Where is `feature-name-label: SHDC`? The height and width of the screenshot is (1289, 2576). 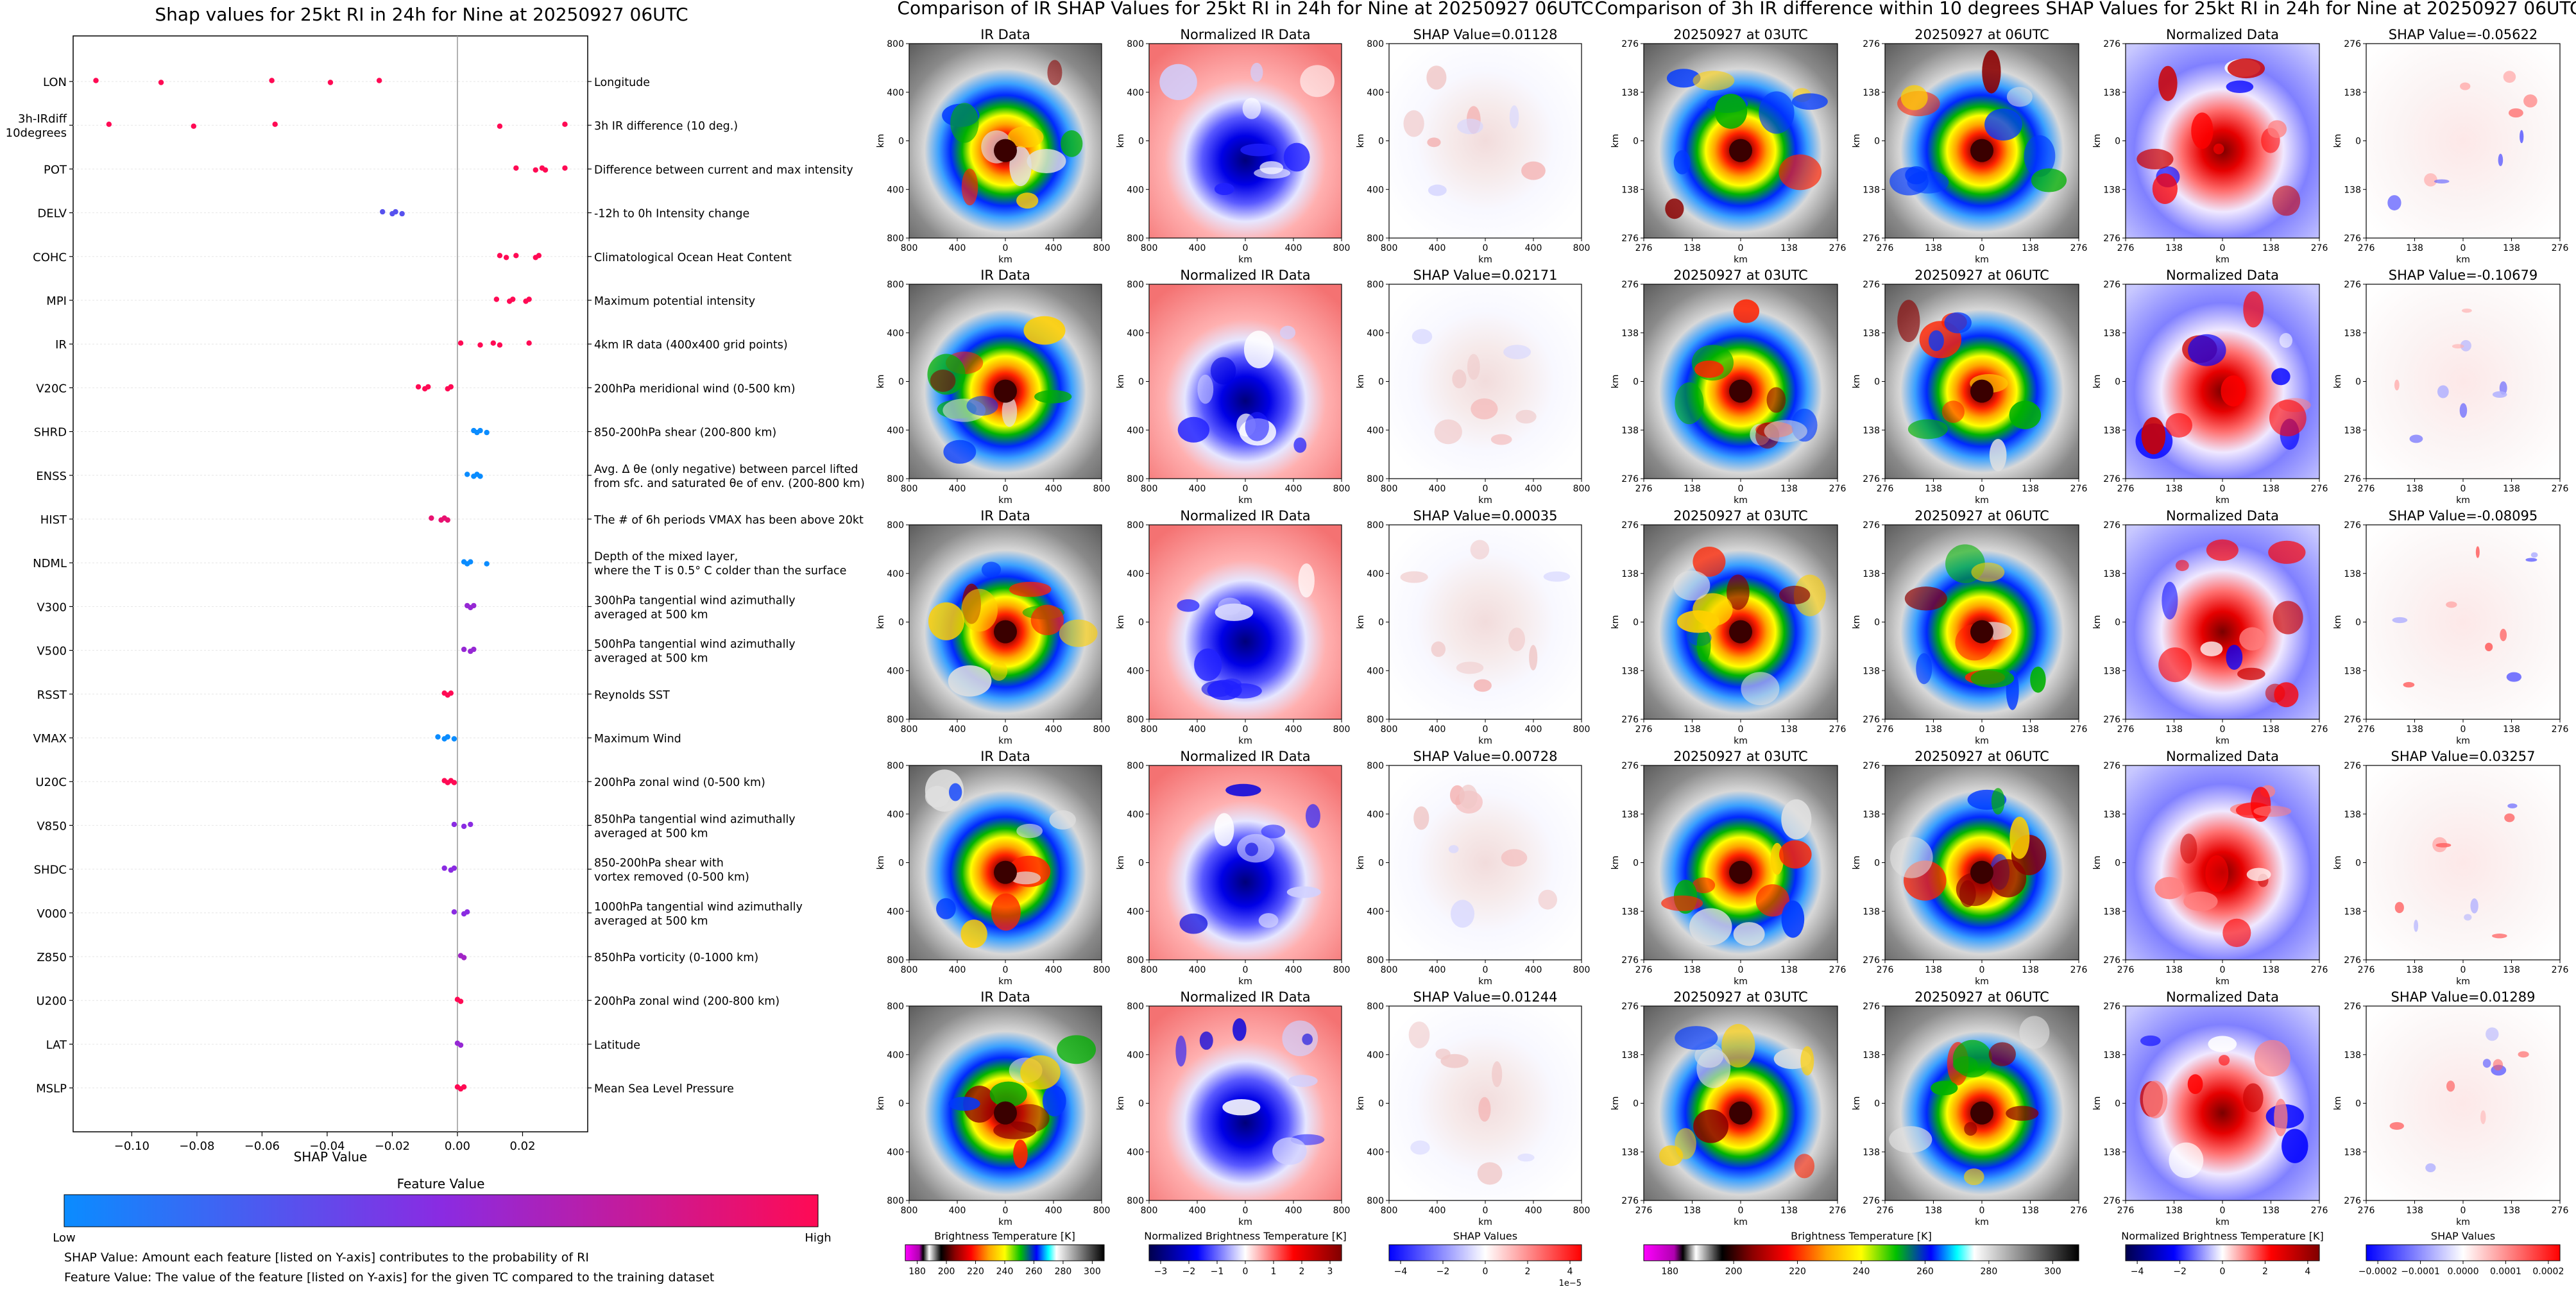 feature-name-label: SHDC is located at coordinates (50, 870).